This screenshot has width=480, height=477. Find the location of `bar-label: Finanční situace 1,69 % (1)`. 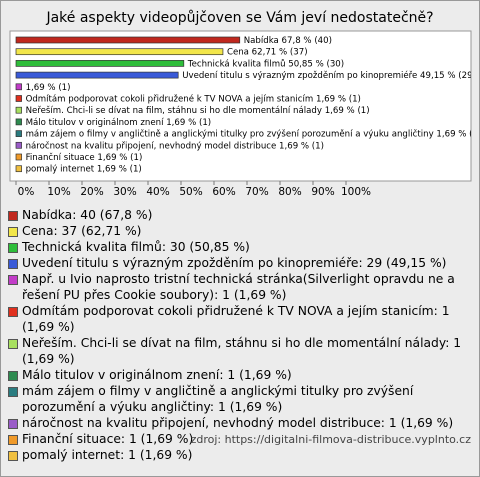

bar-label: Finanční situace 1,69 % (1) is located at coordinates (84, 157).